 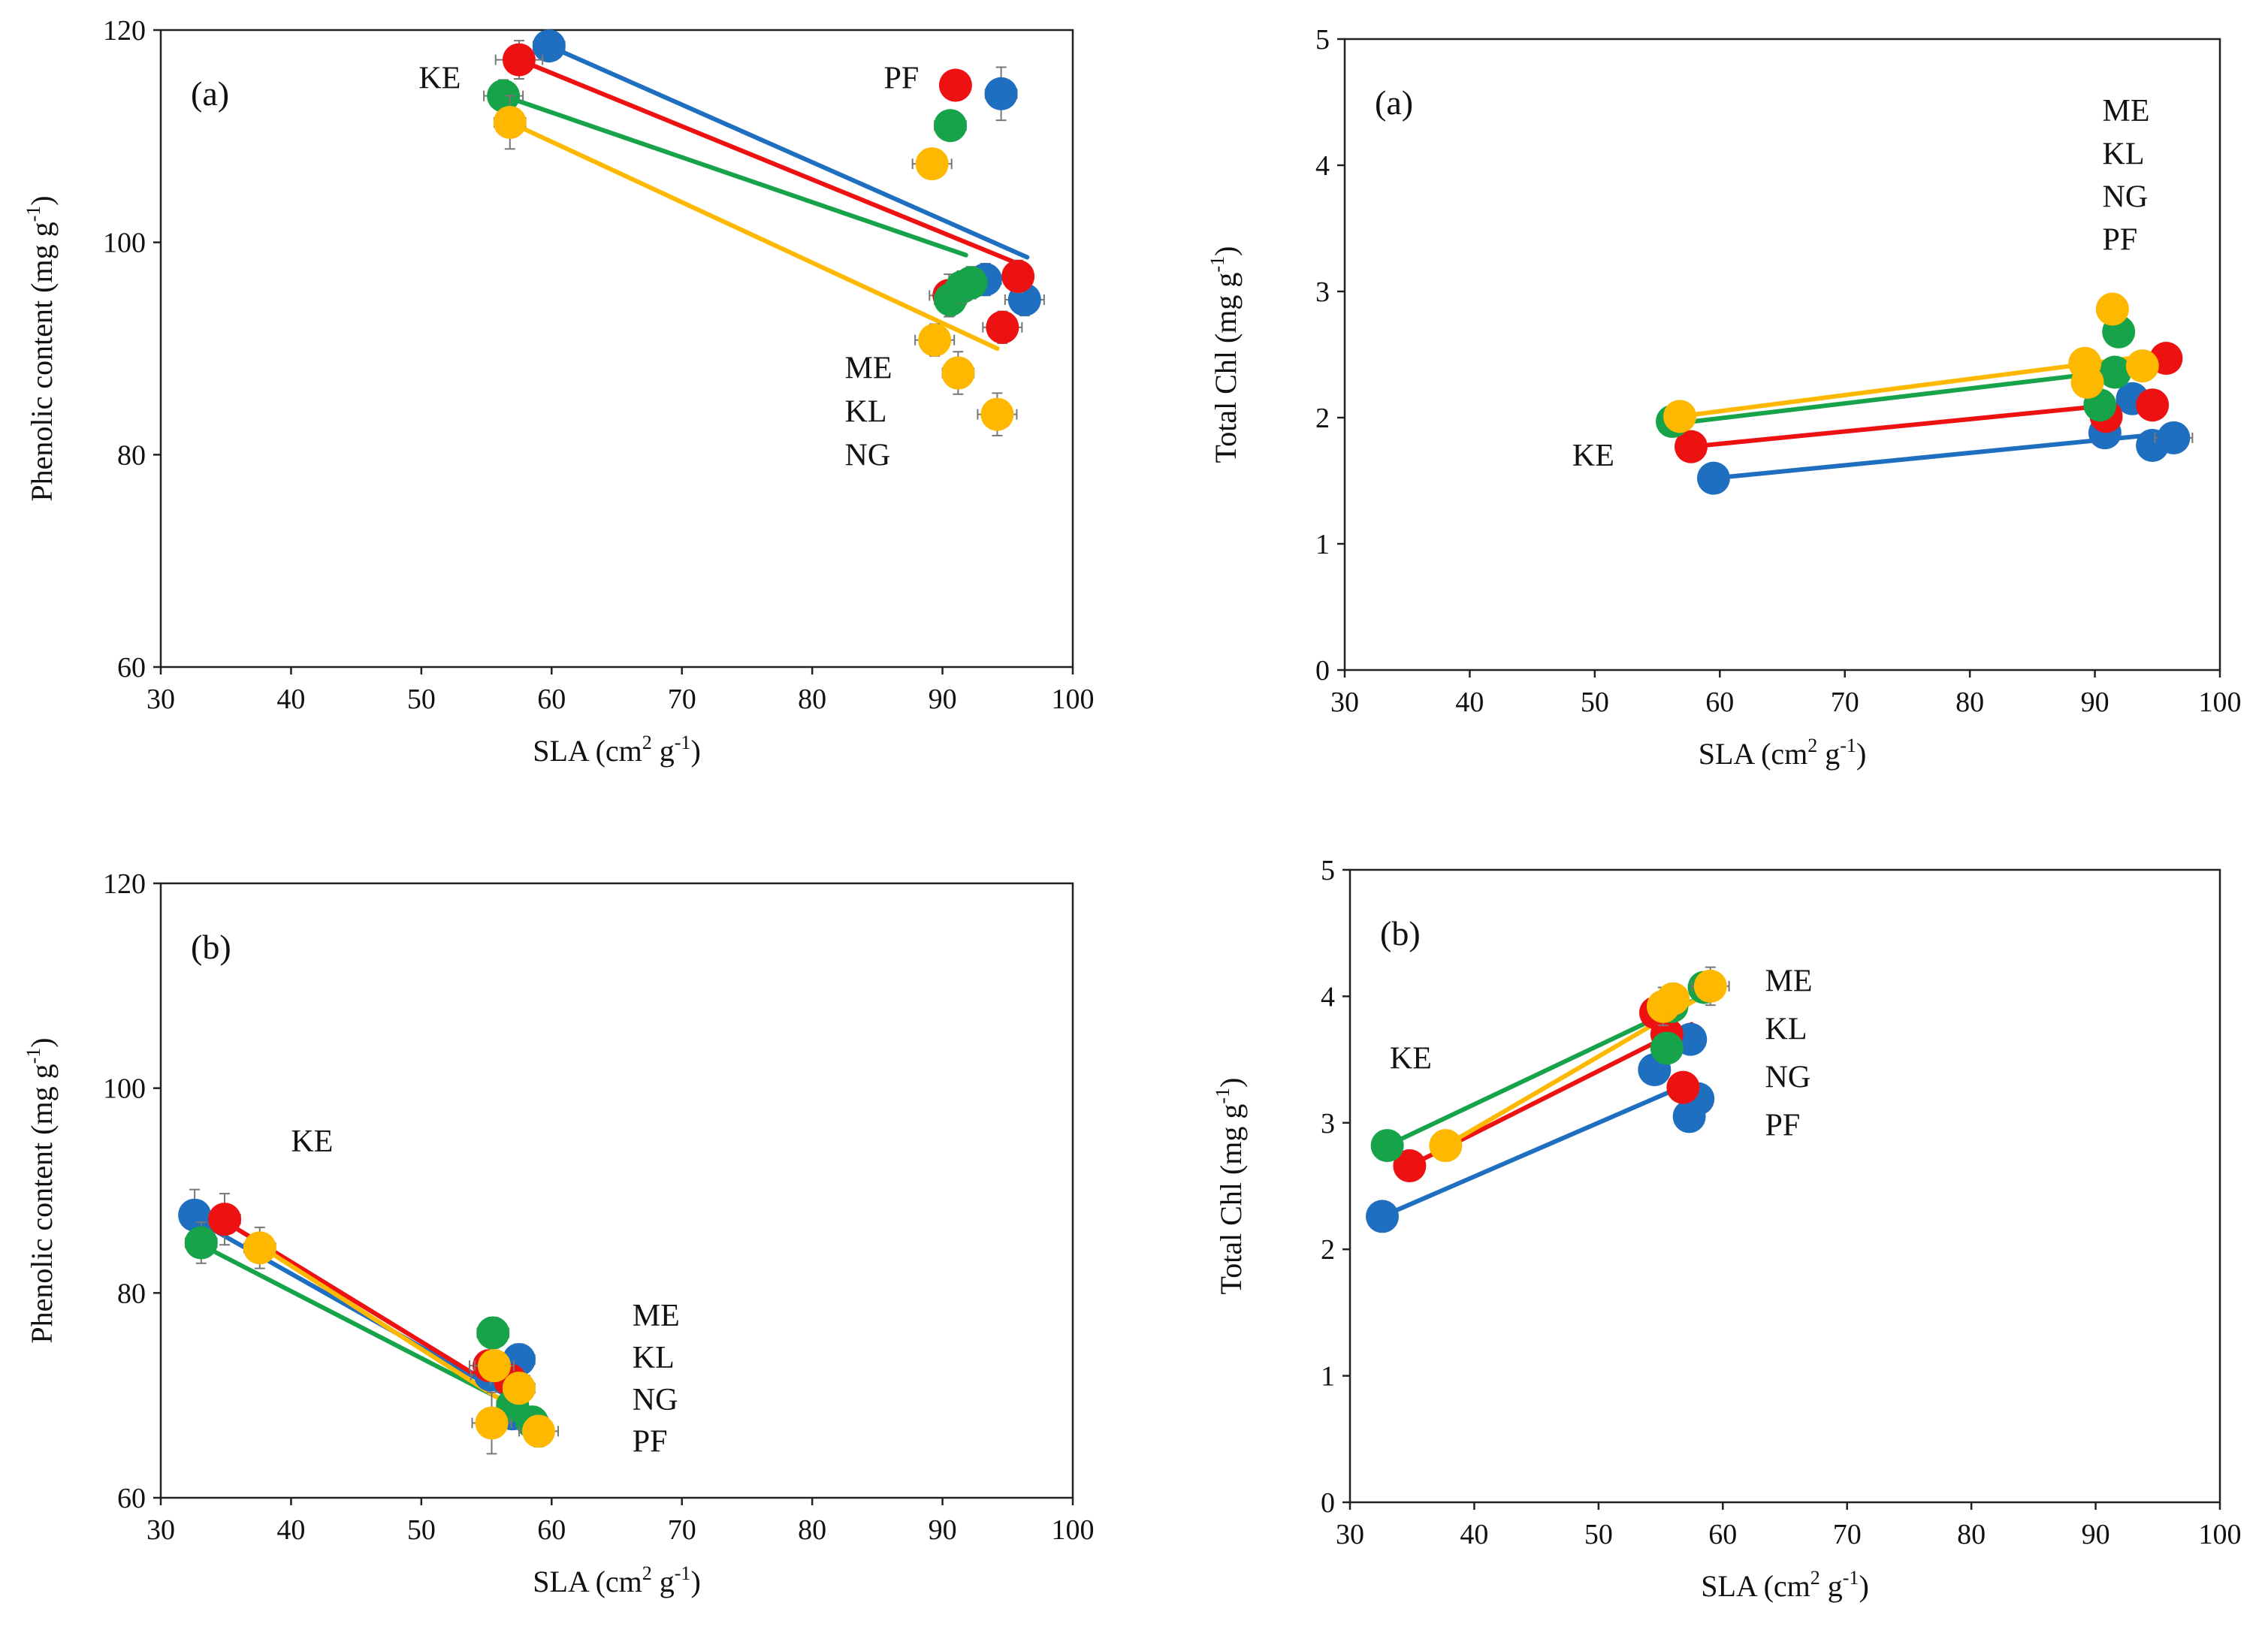 I want to click on plot-frame, so click(x=1782, y=355).